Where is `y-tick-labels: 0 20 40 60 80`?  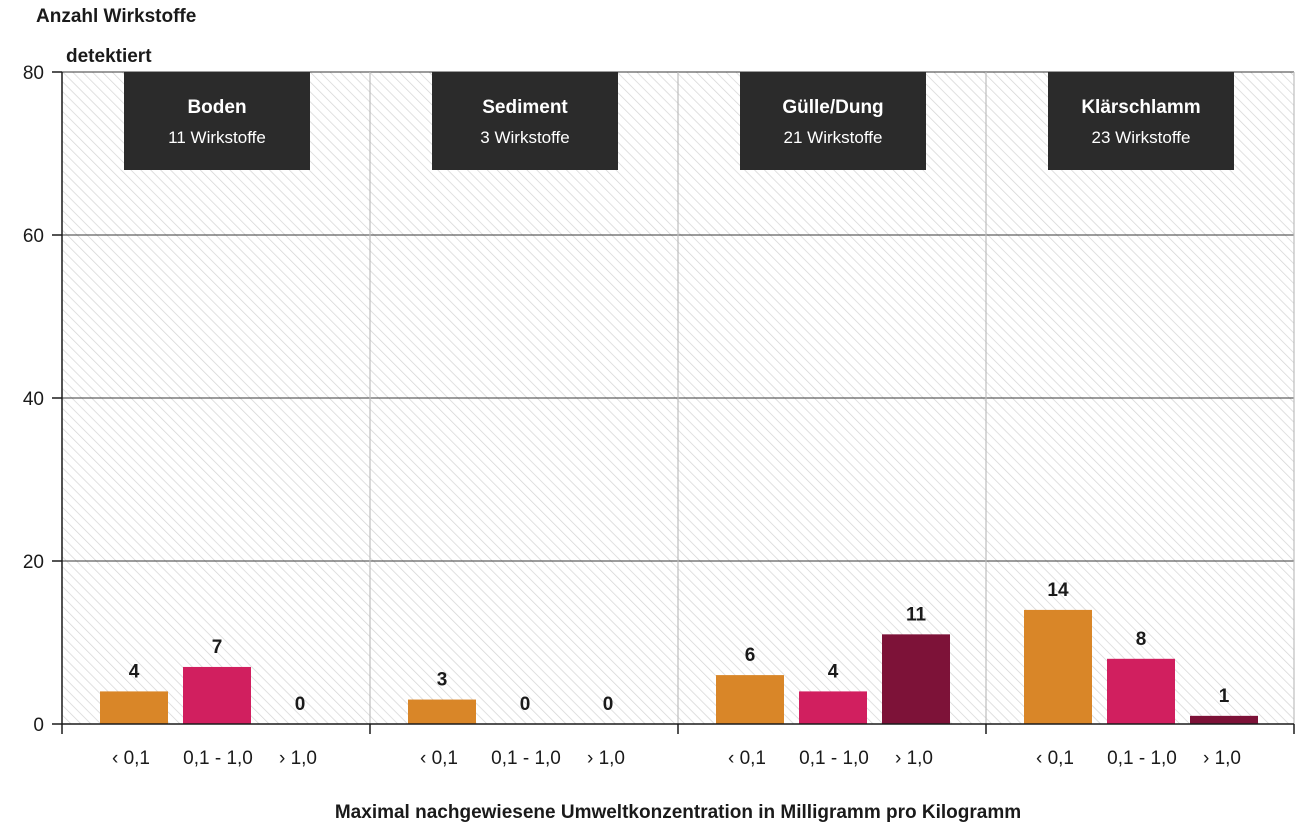
y-tick-labels: 0 20 40 60 80 is located at coordinates (33, 399).